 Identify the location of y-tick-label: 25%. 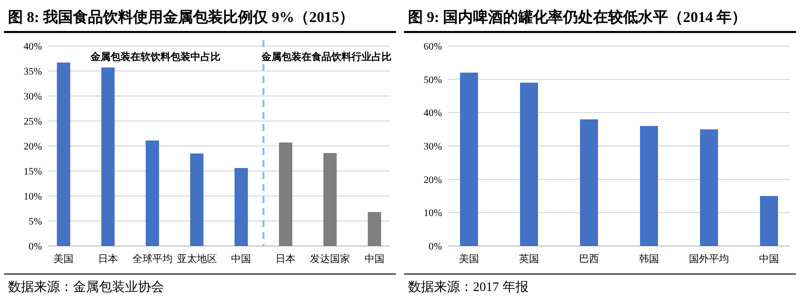
(33, 122).